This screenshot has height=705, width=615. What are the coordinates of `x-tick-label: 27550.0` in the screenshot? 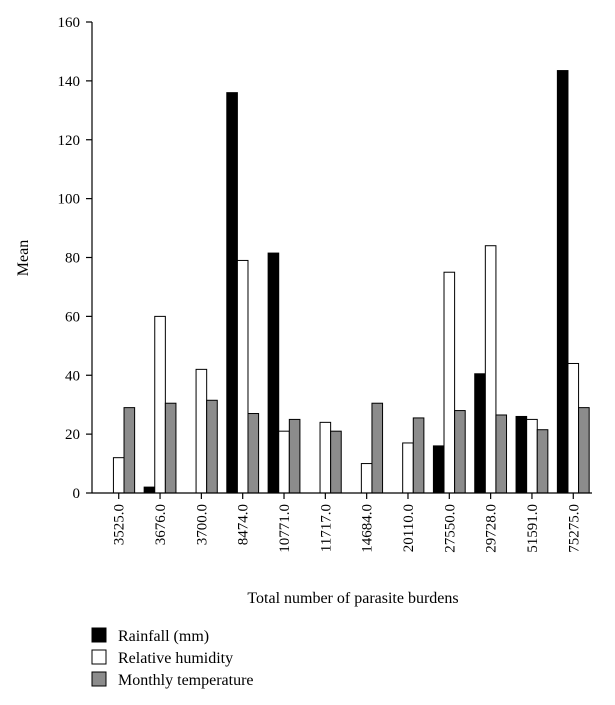 It's located at (450, 528).